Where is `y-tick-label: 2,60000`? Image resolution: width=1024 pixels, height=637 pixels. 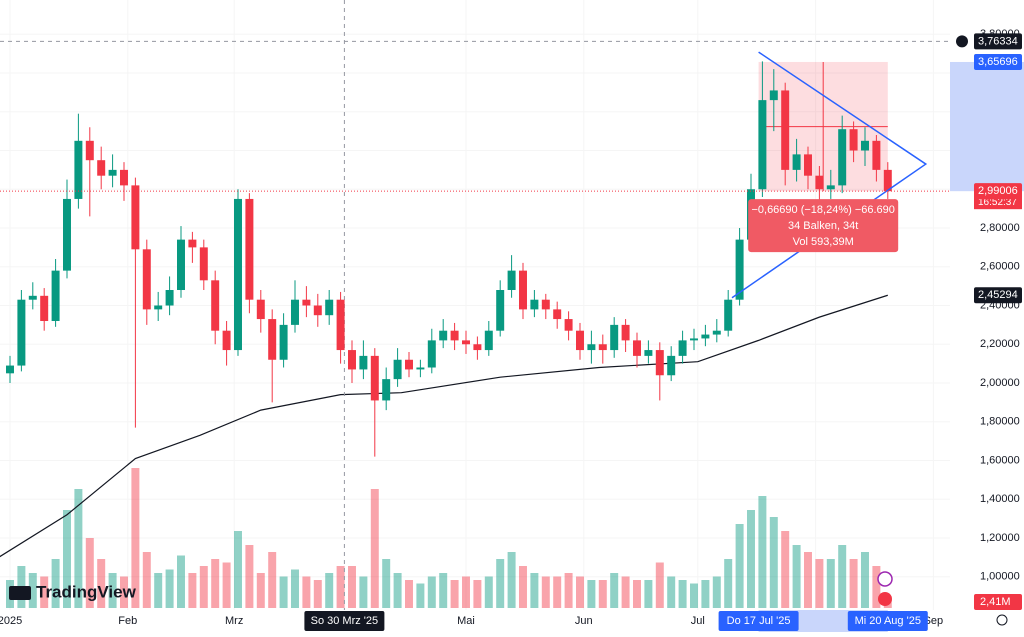 y-tick-label: 2,60000 is located at coordinates (1000, 267).